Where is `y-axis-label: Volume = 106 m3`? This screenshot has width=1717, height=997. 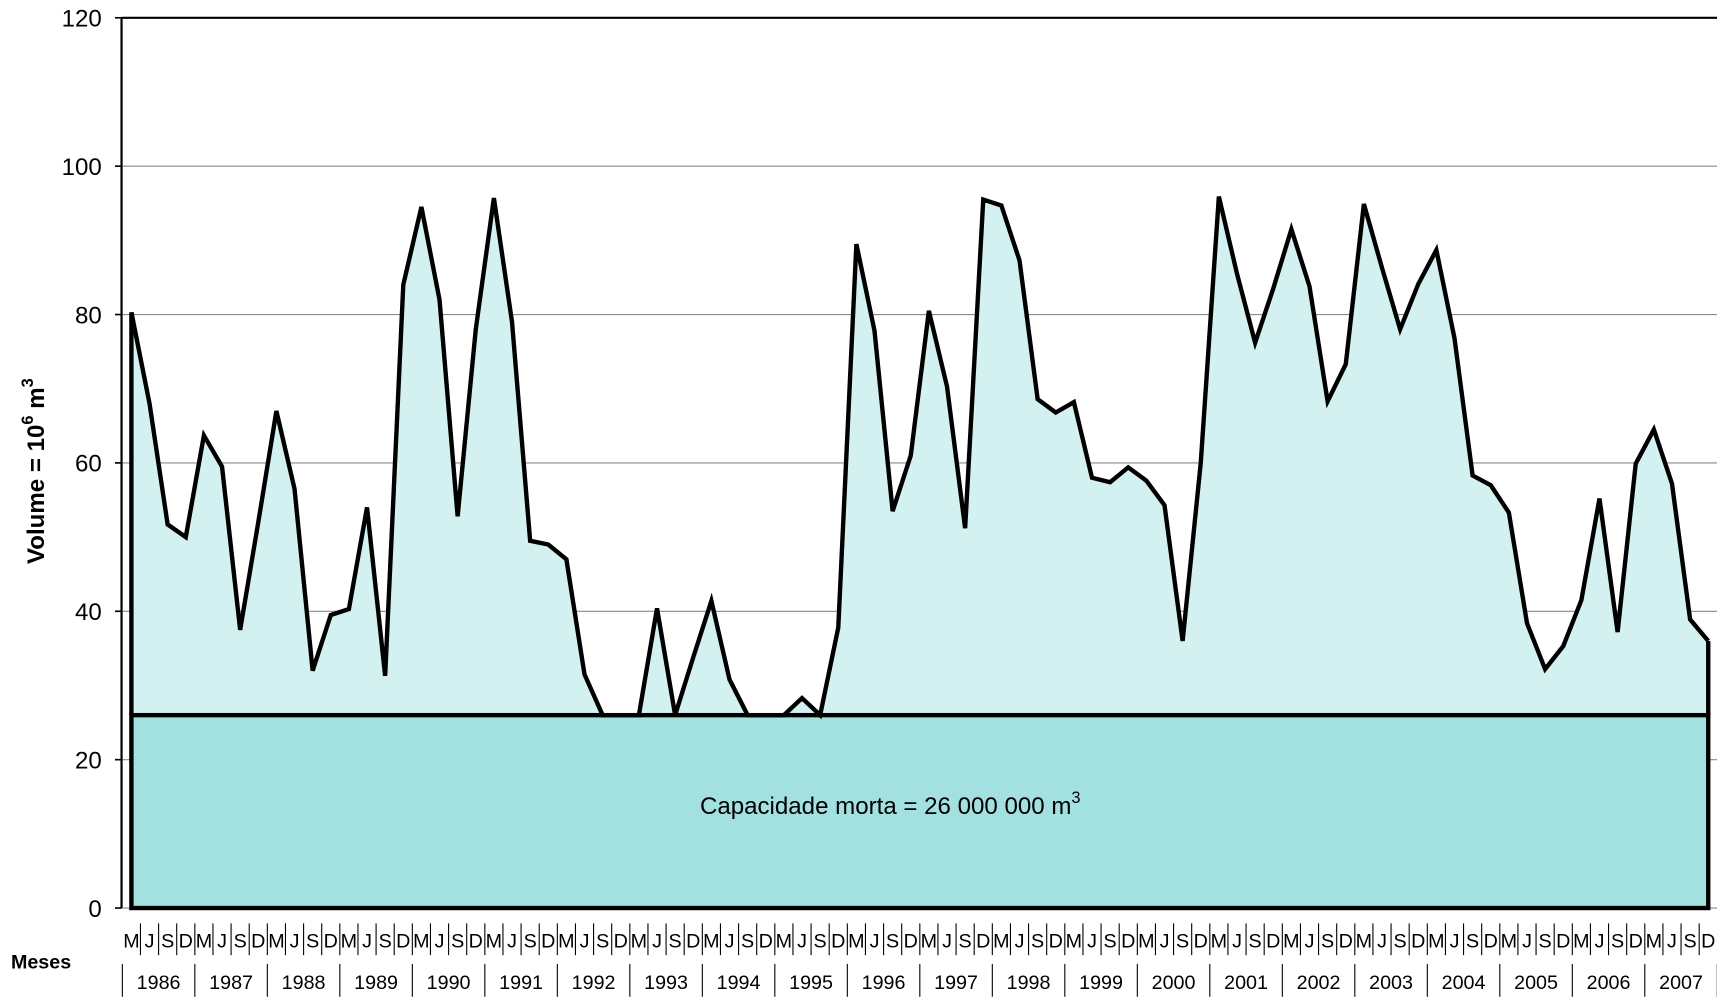 y-axis-label: Volume = 106 m3 is located at coordinates (34, 471).